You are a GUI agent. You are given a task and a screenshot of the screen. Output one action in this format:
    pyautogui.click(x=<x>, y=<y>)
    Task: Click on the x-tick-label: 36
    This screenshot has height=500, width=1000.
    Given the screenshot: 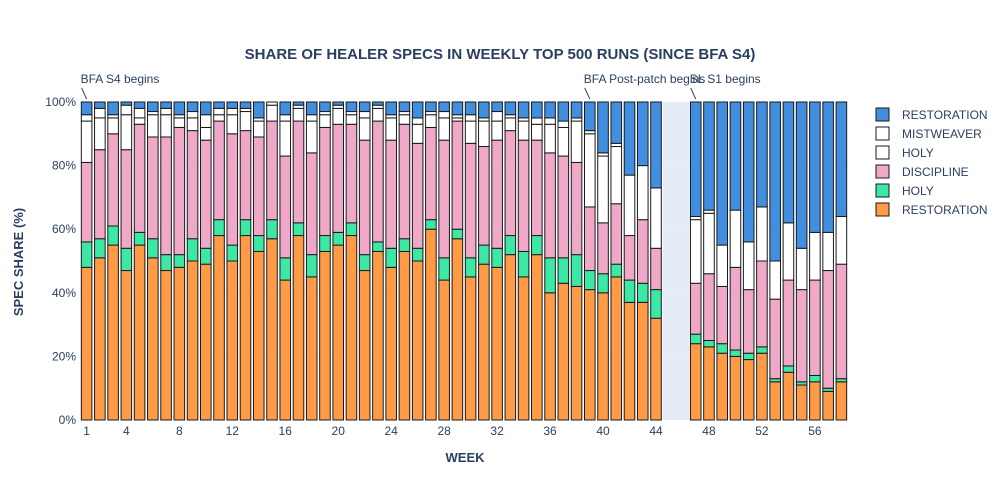 What is the action you would take?
    pyautogui.click(x=550, y=431)
    